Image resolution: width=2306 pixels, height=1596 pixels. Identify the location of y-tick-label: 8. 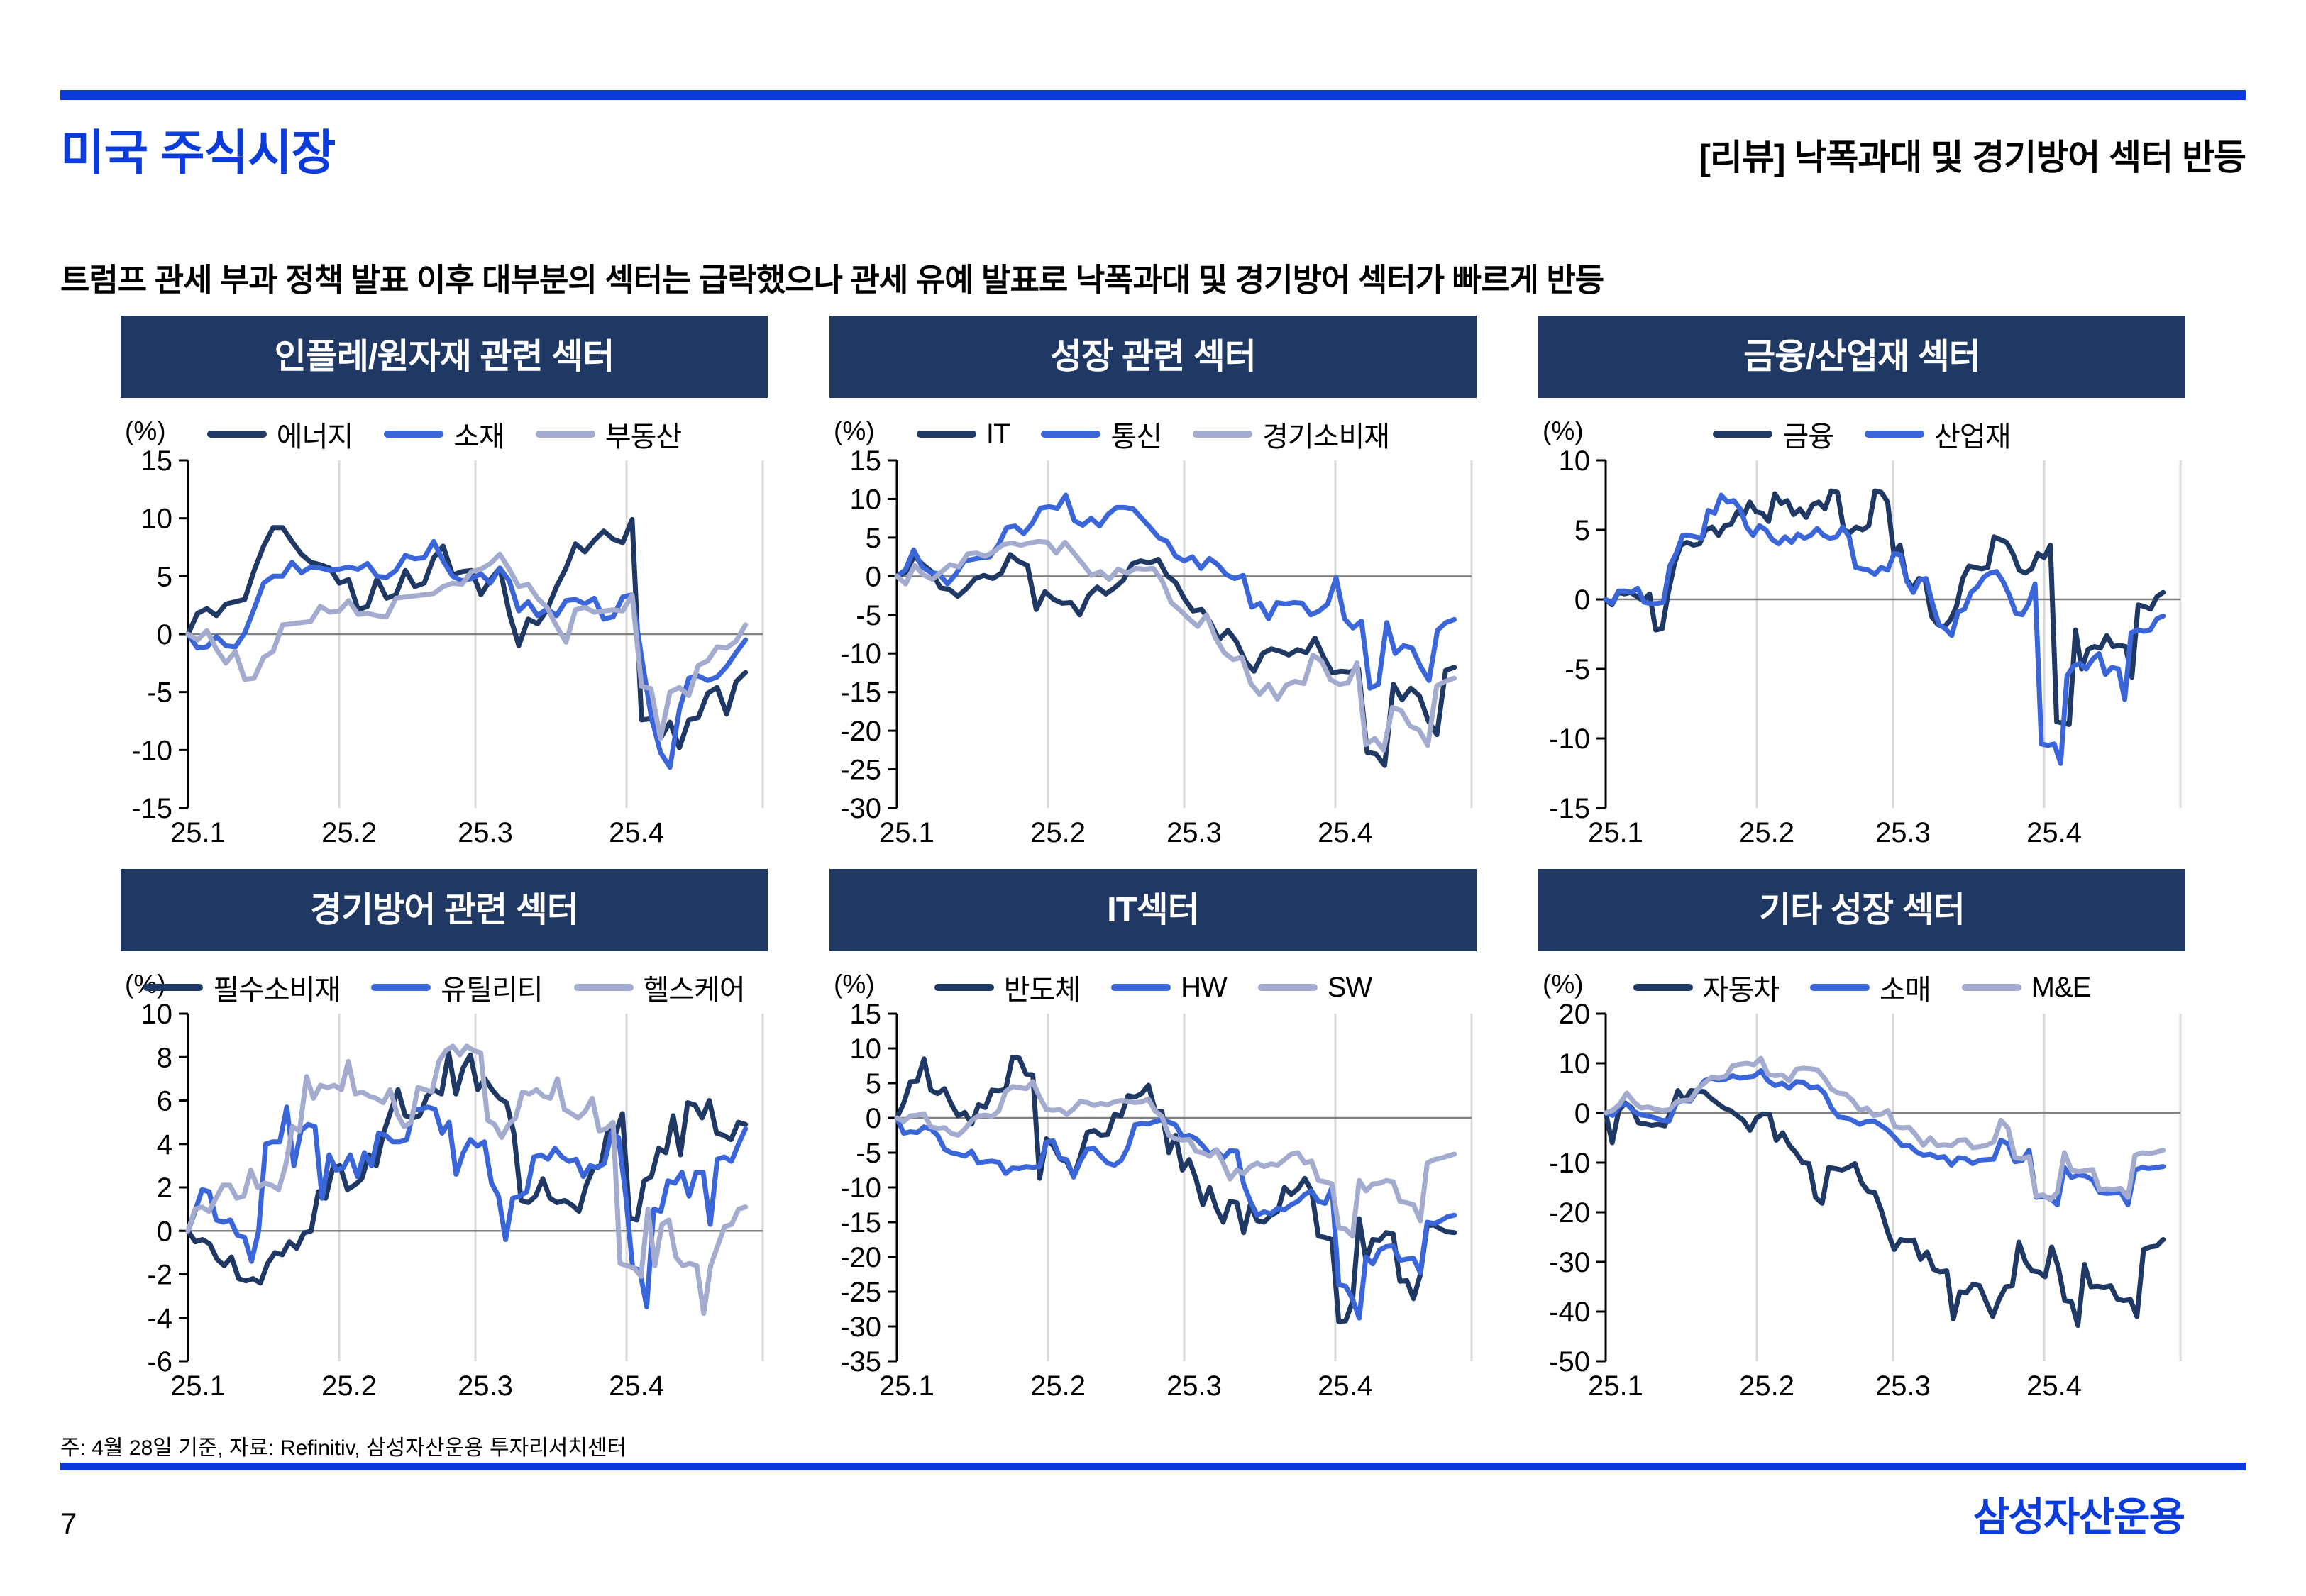
(164, 1058).